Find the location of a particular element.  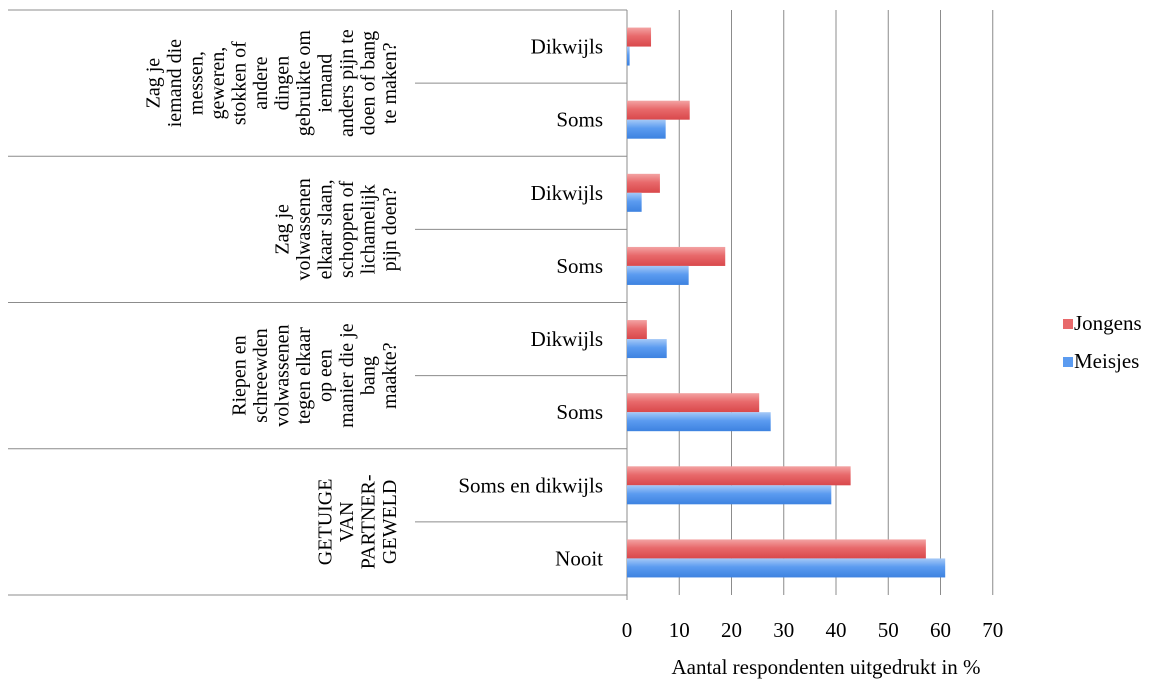

x-tick-label: 30 is located at coordinates (783, 630).